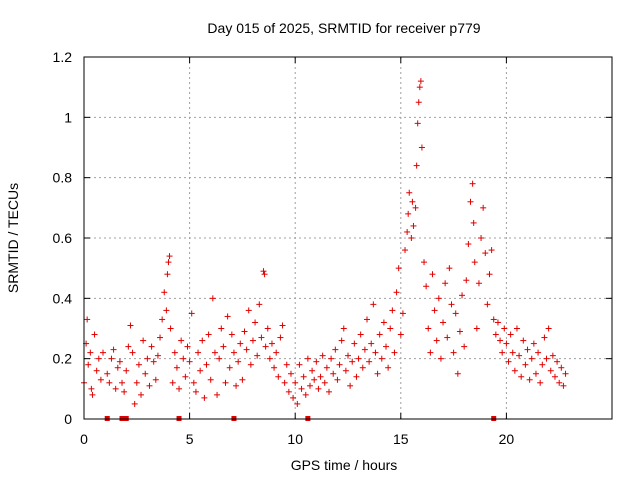 This screenshot has width=640, height=480. What do you see at coordinates (63, 238) in the screenshot?
I see `y-tick-label: 0.6` at bounding box center [63, 238].